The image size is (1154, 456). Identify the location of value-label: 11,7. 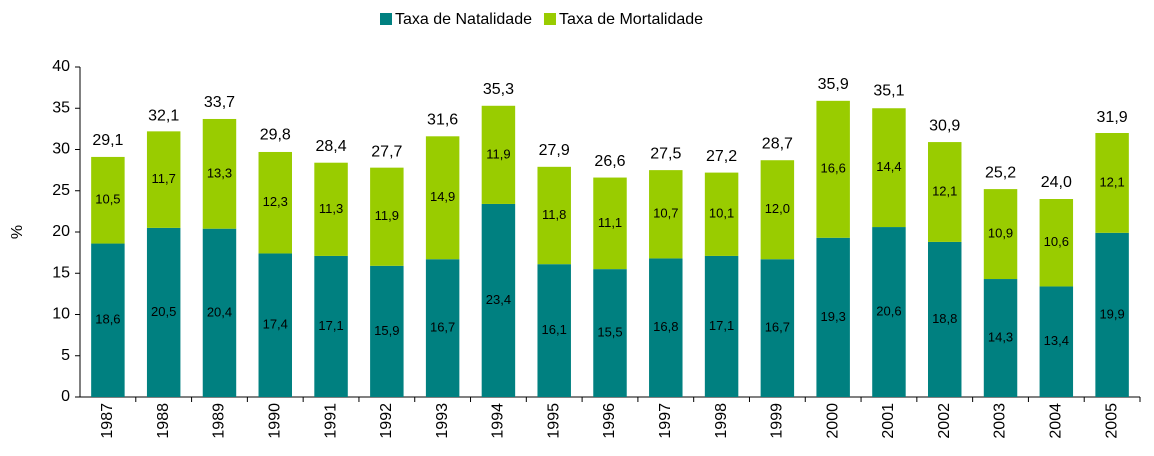
(164, 178).